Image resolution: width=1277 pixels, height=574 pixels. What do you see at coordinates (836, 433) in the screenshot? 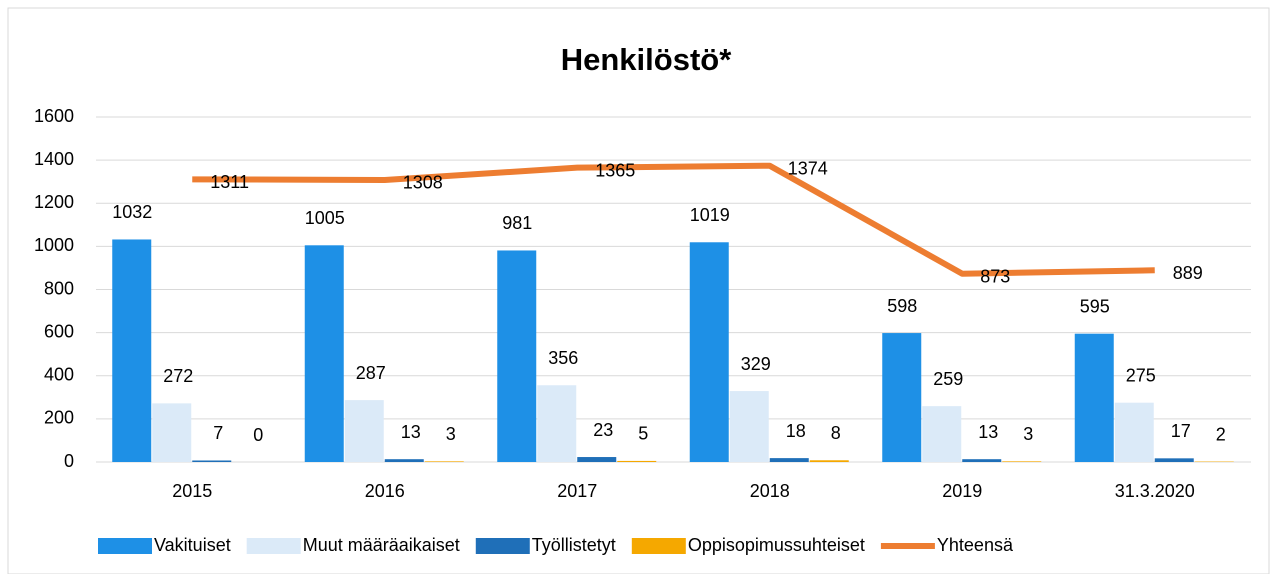
I see `data-label: 8` at bounding box center [836, 433].